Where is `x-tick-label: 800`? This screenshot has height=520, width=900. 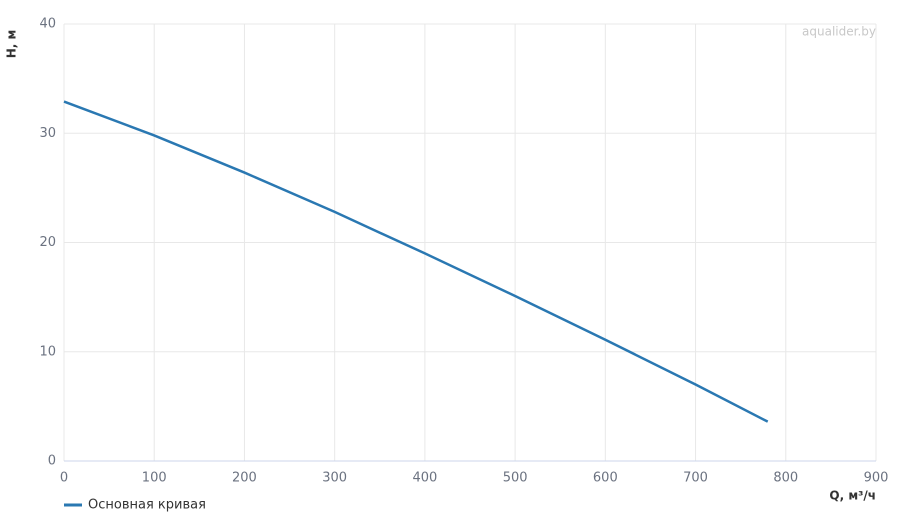 x-tick-label: 800 is located at coordinates (785, 478).